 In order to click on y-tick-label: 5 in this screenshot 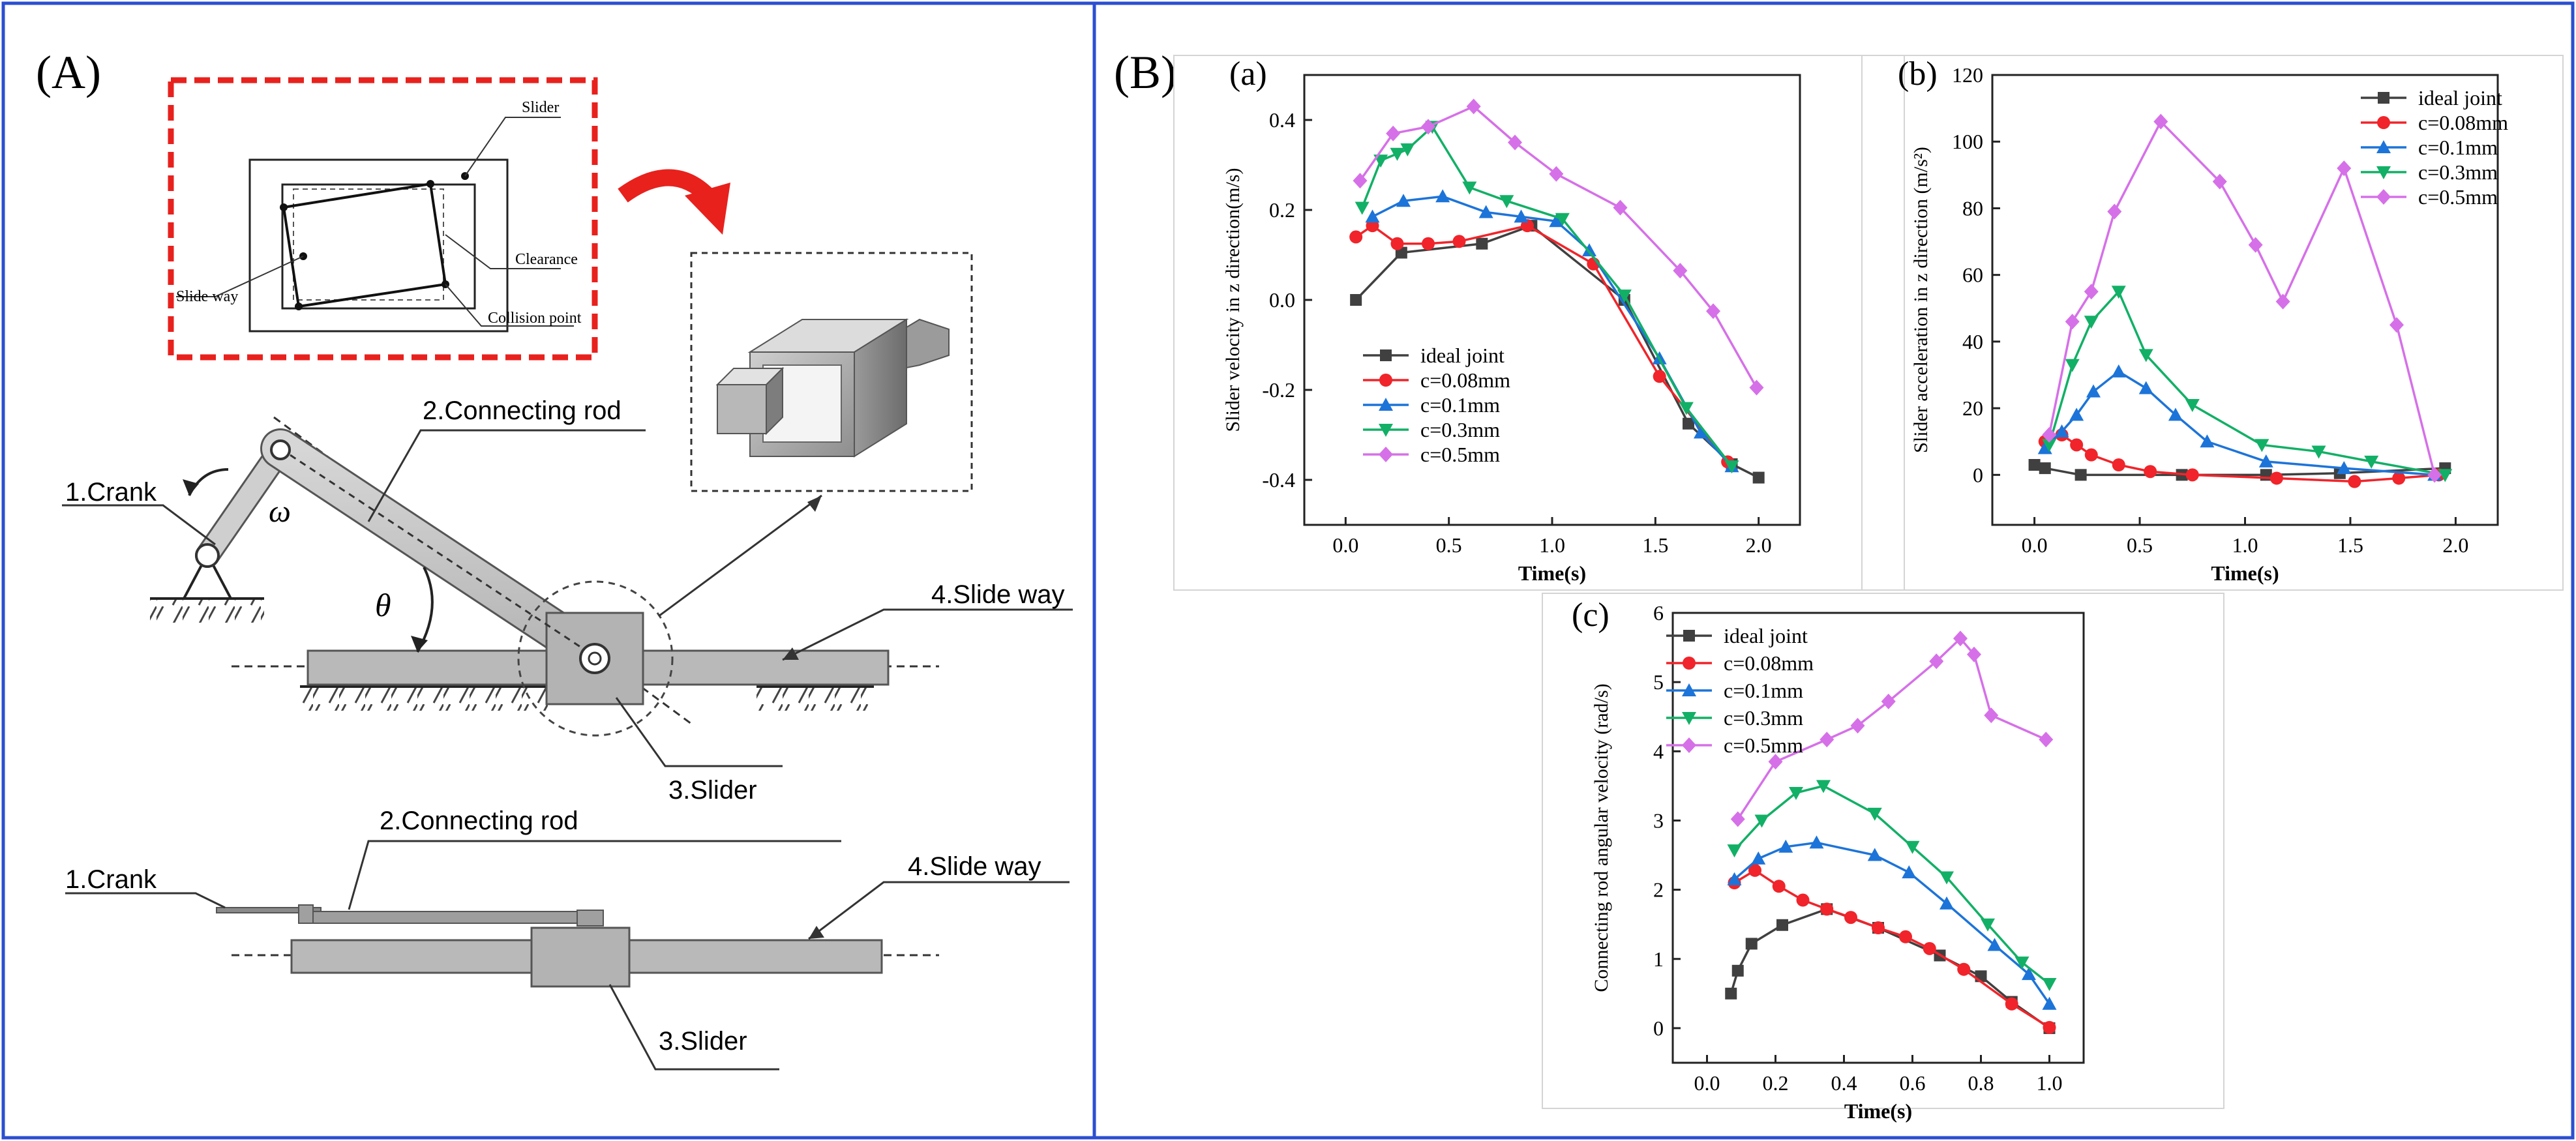, I will do `click(1658, 682)`.